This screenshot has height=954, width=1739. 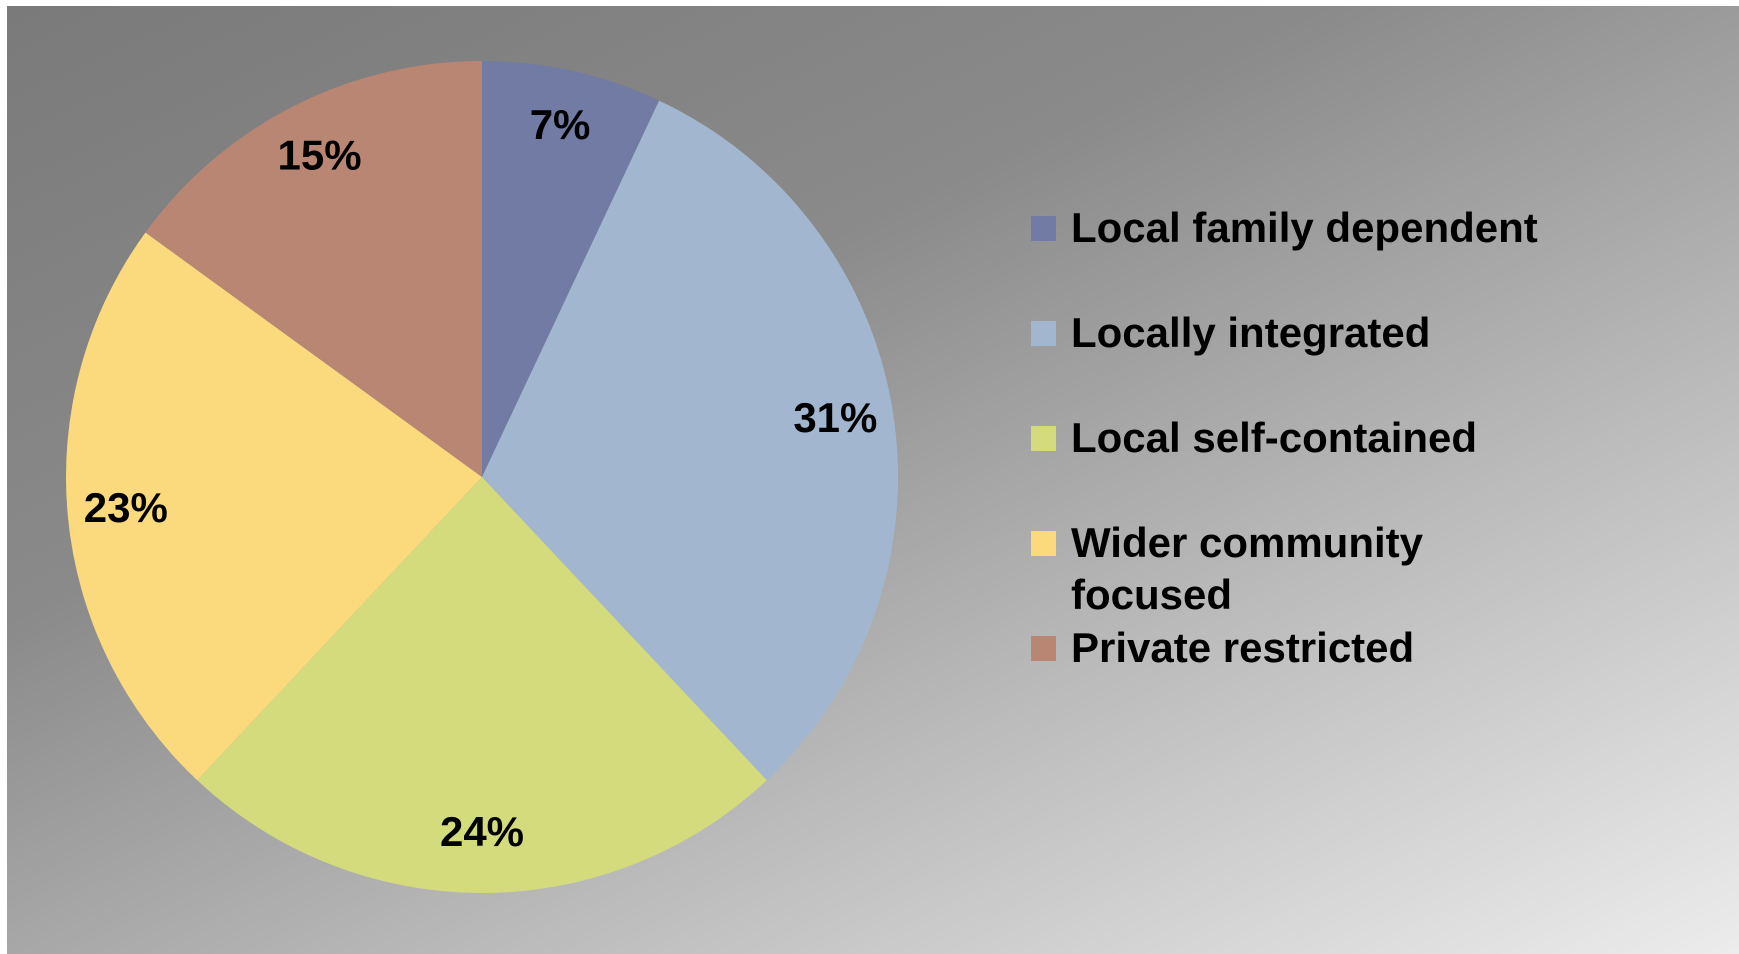 What do you see at coordinates (1304, 227) in the screenshot?
I see `legend-label: Local family dependent` at bounding box center [1304, 227].